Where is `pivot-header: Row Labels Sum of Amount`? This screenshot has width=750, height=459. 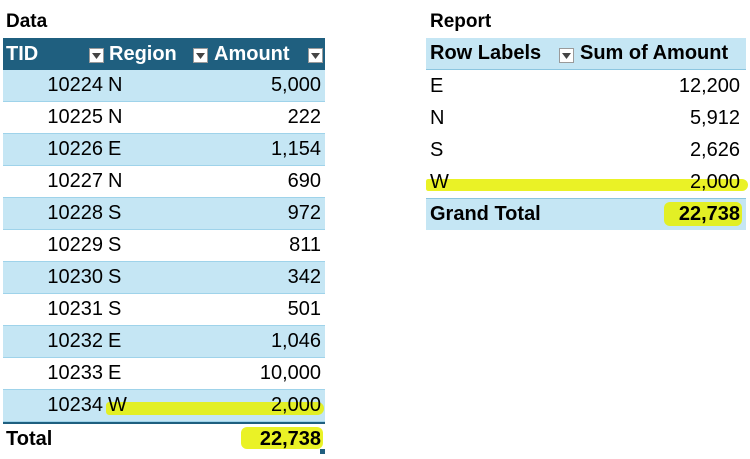
pivot-header: Row Labels Sum of Amount is located at coordinates (586, 54).